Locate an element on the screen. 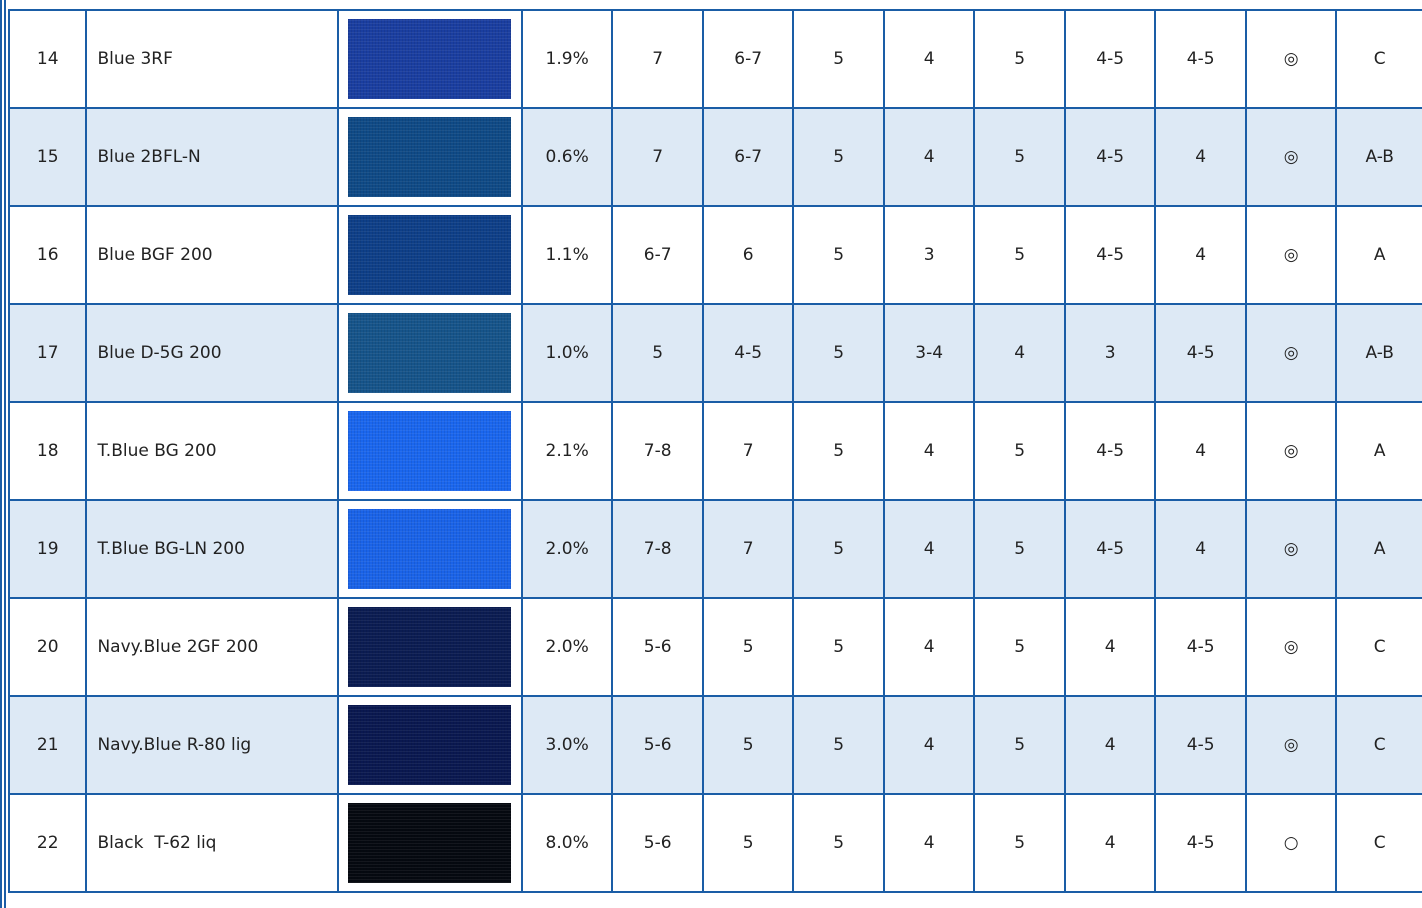  table-cell: 1.1% is located at coordinates (567, 255).